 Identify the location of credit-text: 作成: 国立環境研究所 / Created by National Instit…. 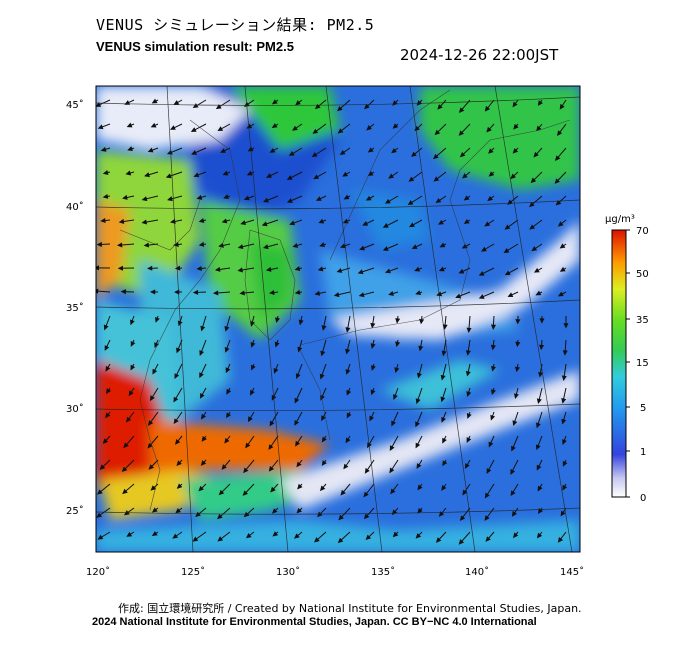
(350, 608).